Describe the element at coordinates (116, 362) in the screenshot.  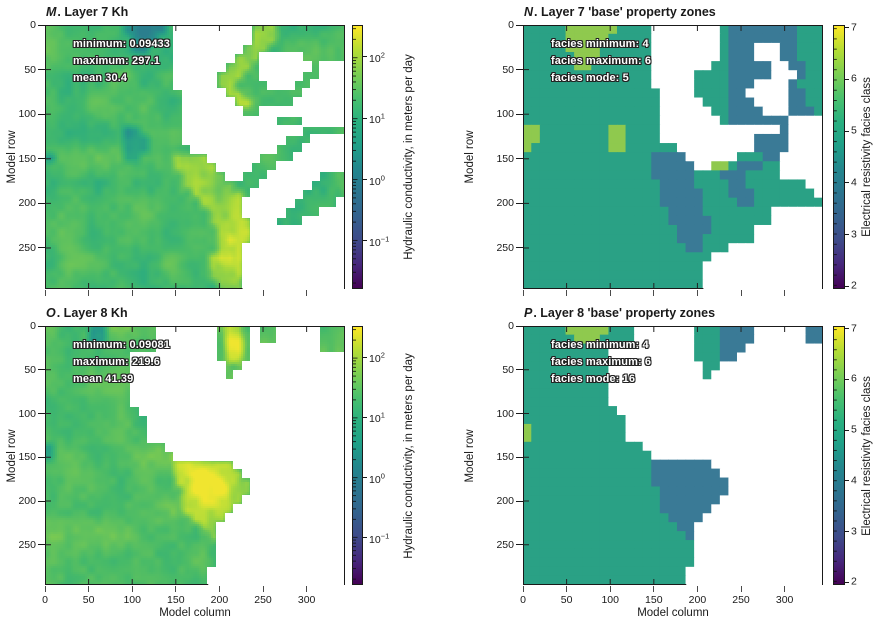
I see `stat-maximum: maximum: 219.6` at that location.